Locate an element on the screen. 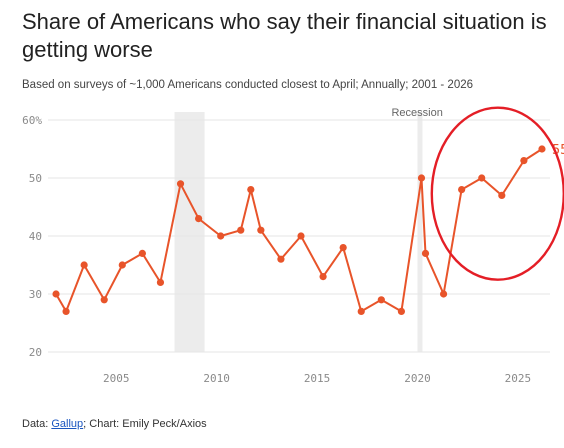 This screenshot has width=564, height=448. y-axis-ticks: 20 30 40 50 60% is located at coordinates (32, 236).